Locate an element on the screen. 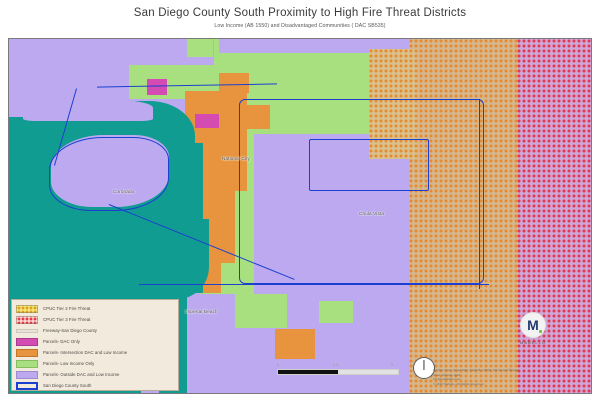 Image resolution: width=600 pixels, height=400 pixels. legend-label: Freeway-San Diego County is located at coordinates (70, 330).